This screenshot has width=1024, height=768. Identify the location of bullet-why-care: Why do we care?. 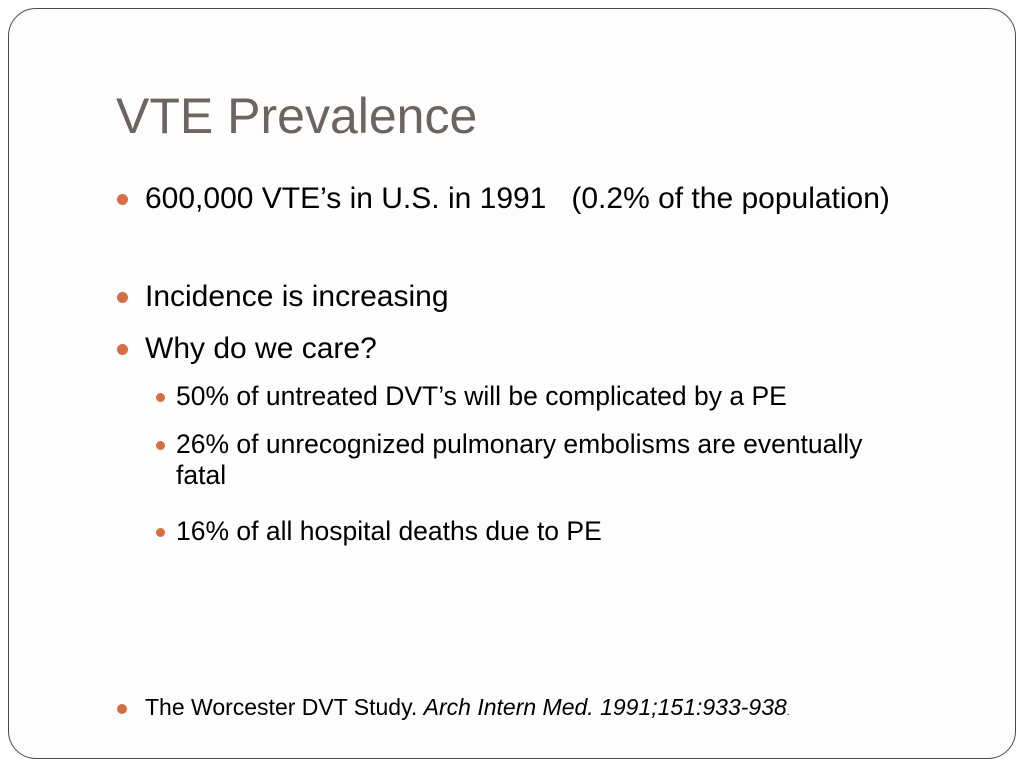
(511, 348).